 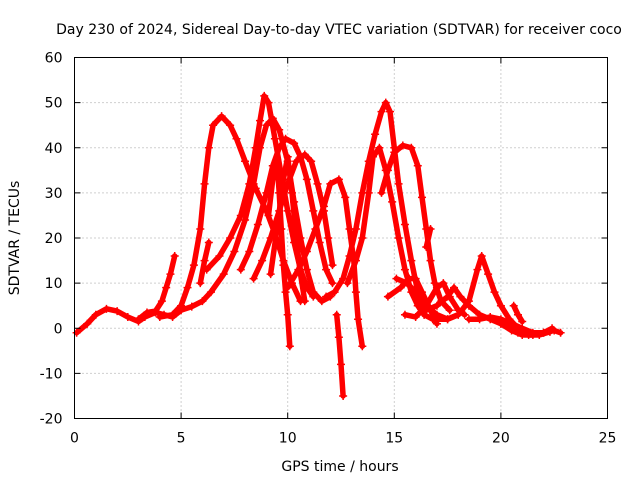 I want to click on x-tick-label: 20, so click(x=501, y=439).